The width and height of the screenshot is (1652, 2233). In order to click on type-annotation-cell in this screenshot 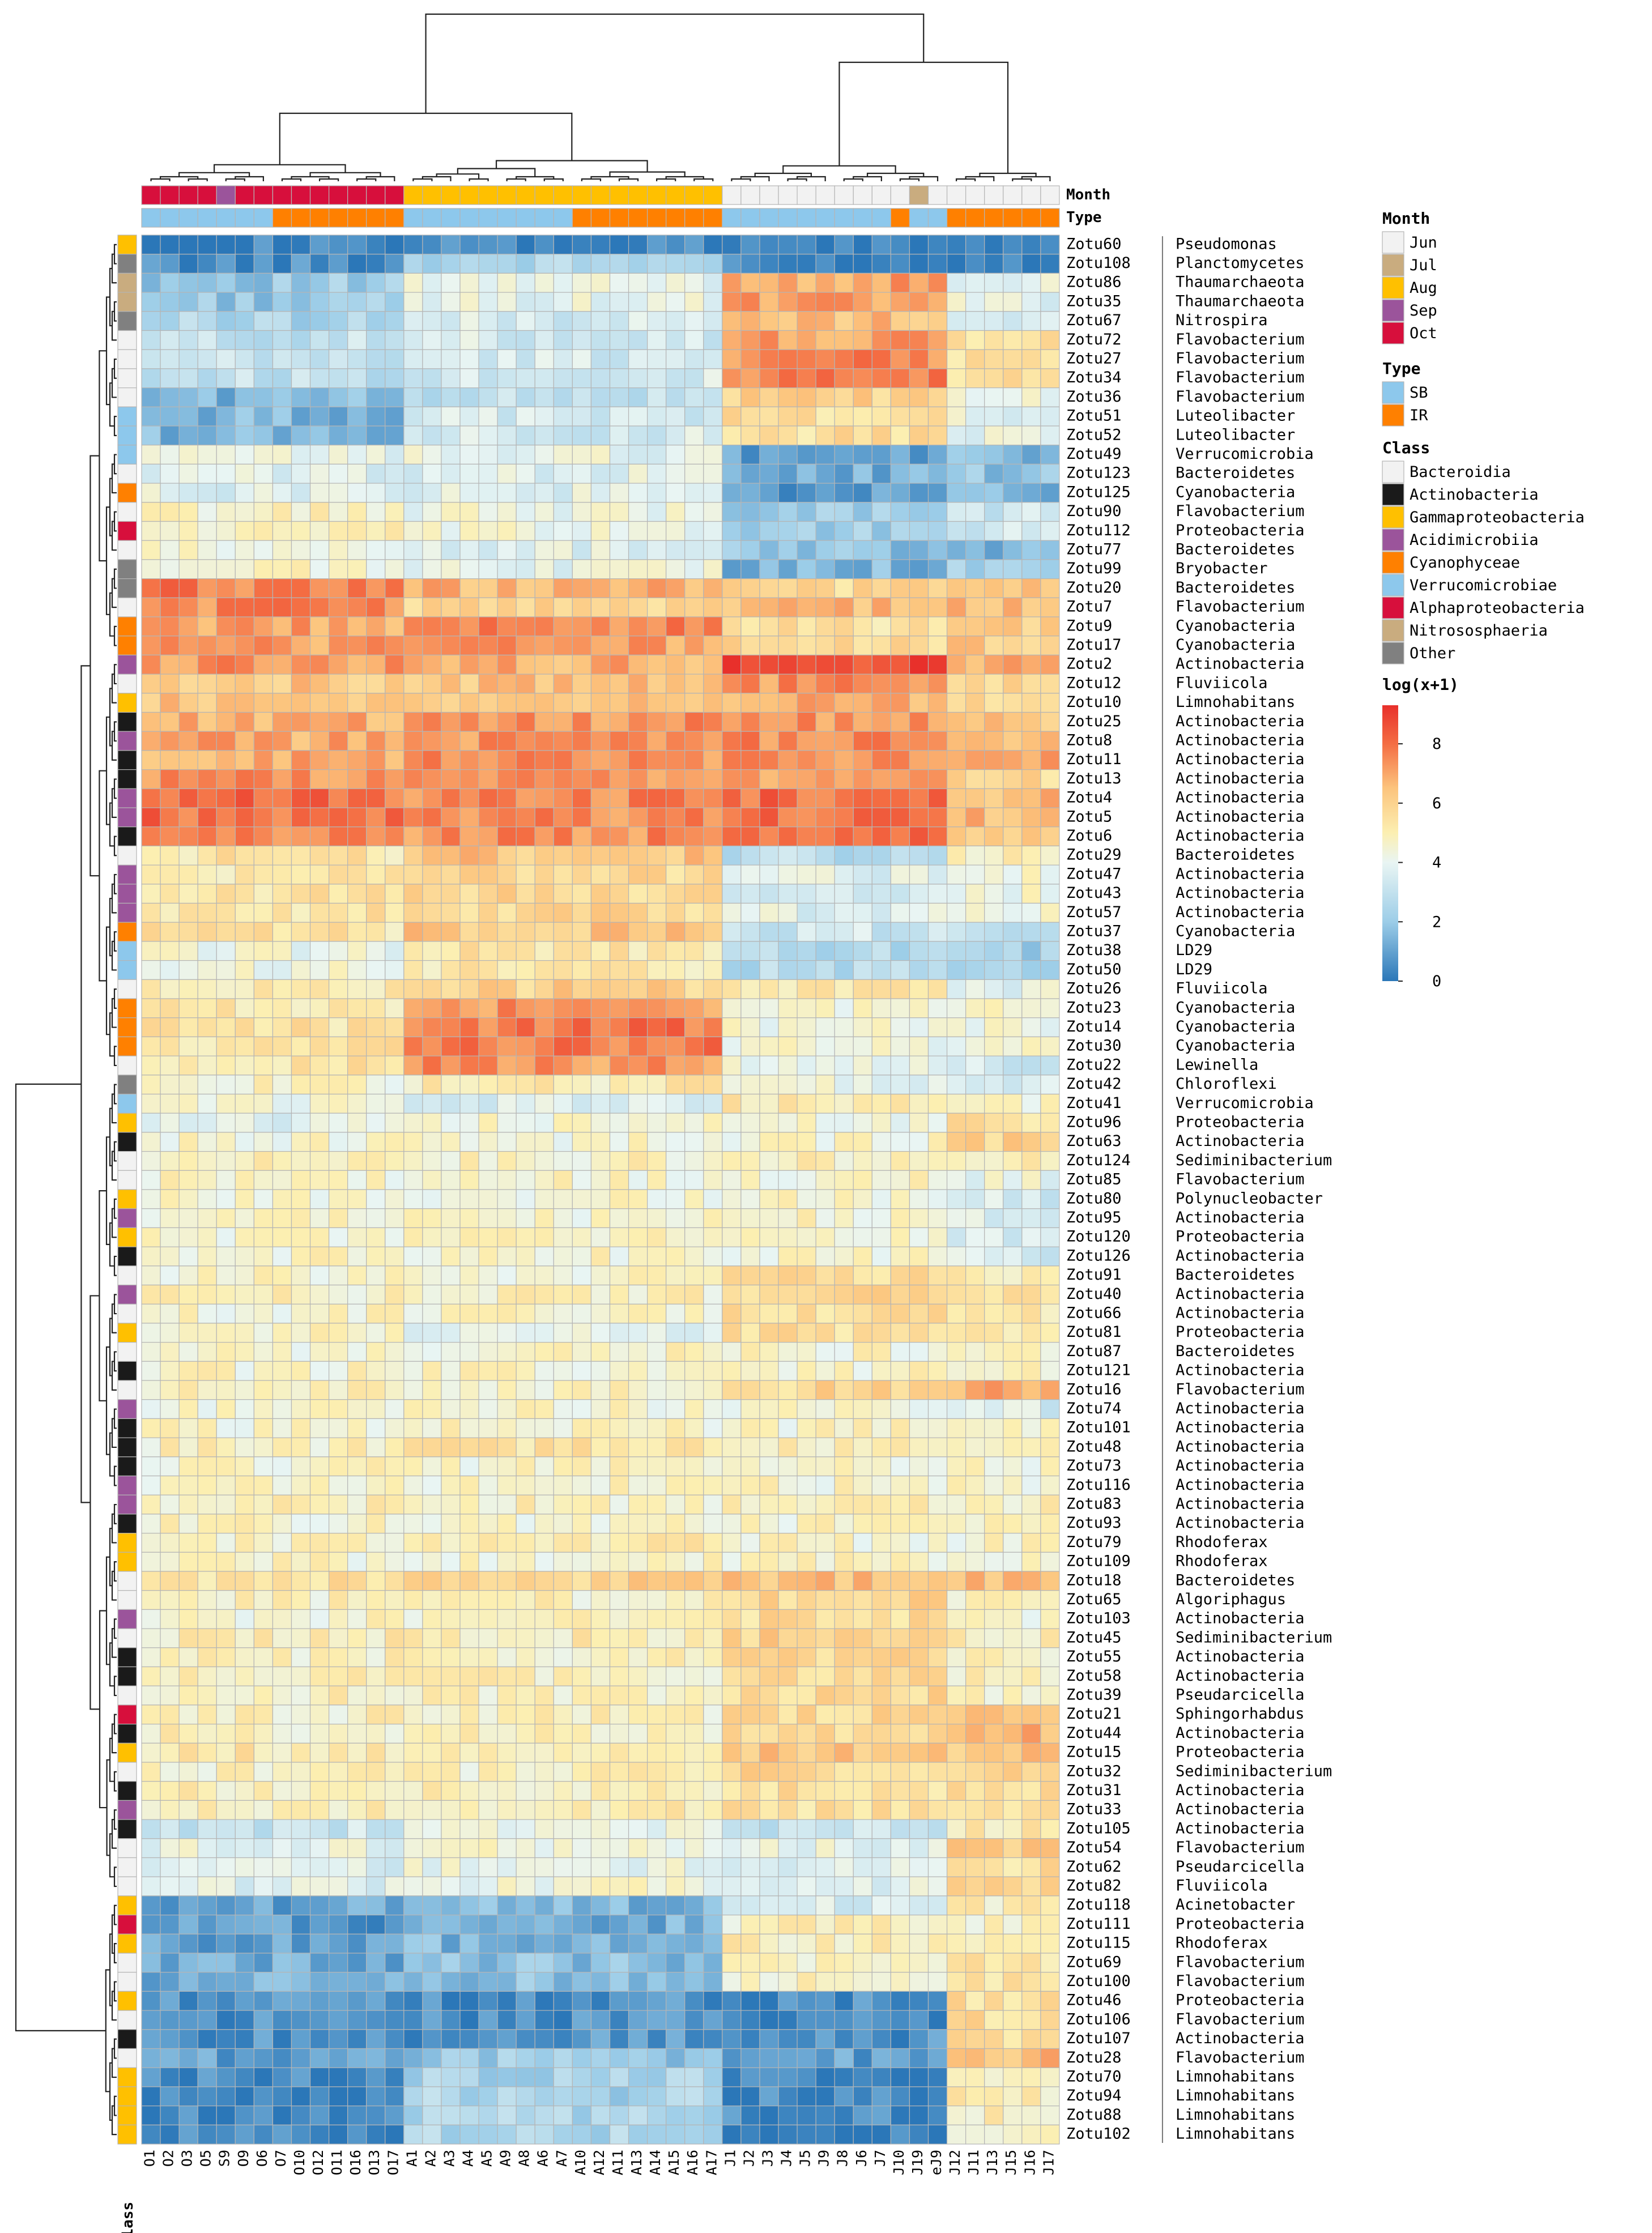, I will do `click(207, 218)`.